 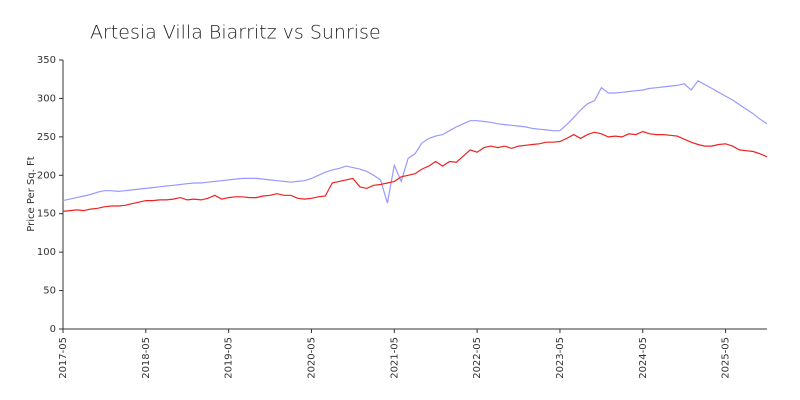 What do you see at coordinates (311, 358) in the screenshot?
I see `x-tick-label: 2020-05` at bounding box center [311, 358].